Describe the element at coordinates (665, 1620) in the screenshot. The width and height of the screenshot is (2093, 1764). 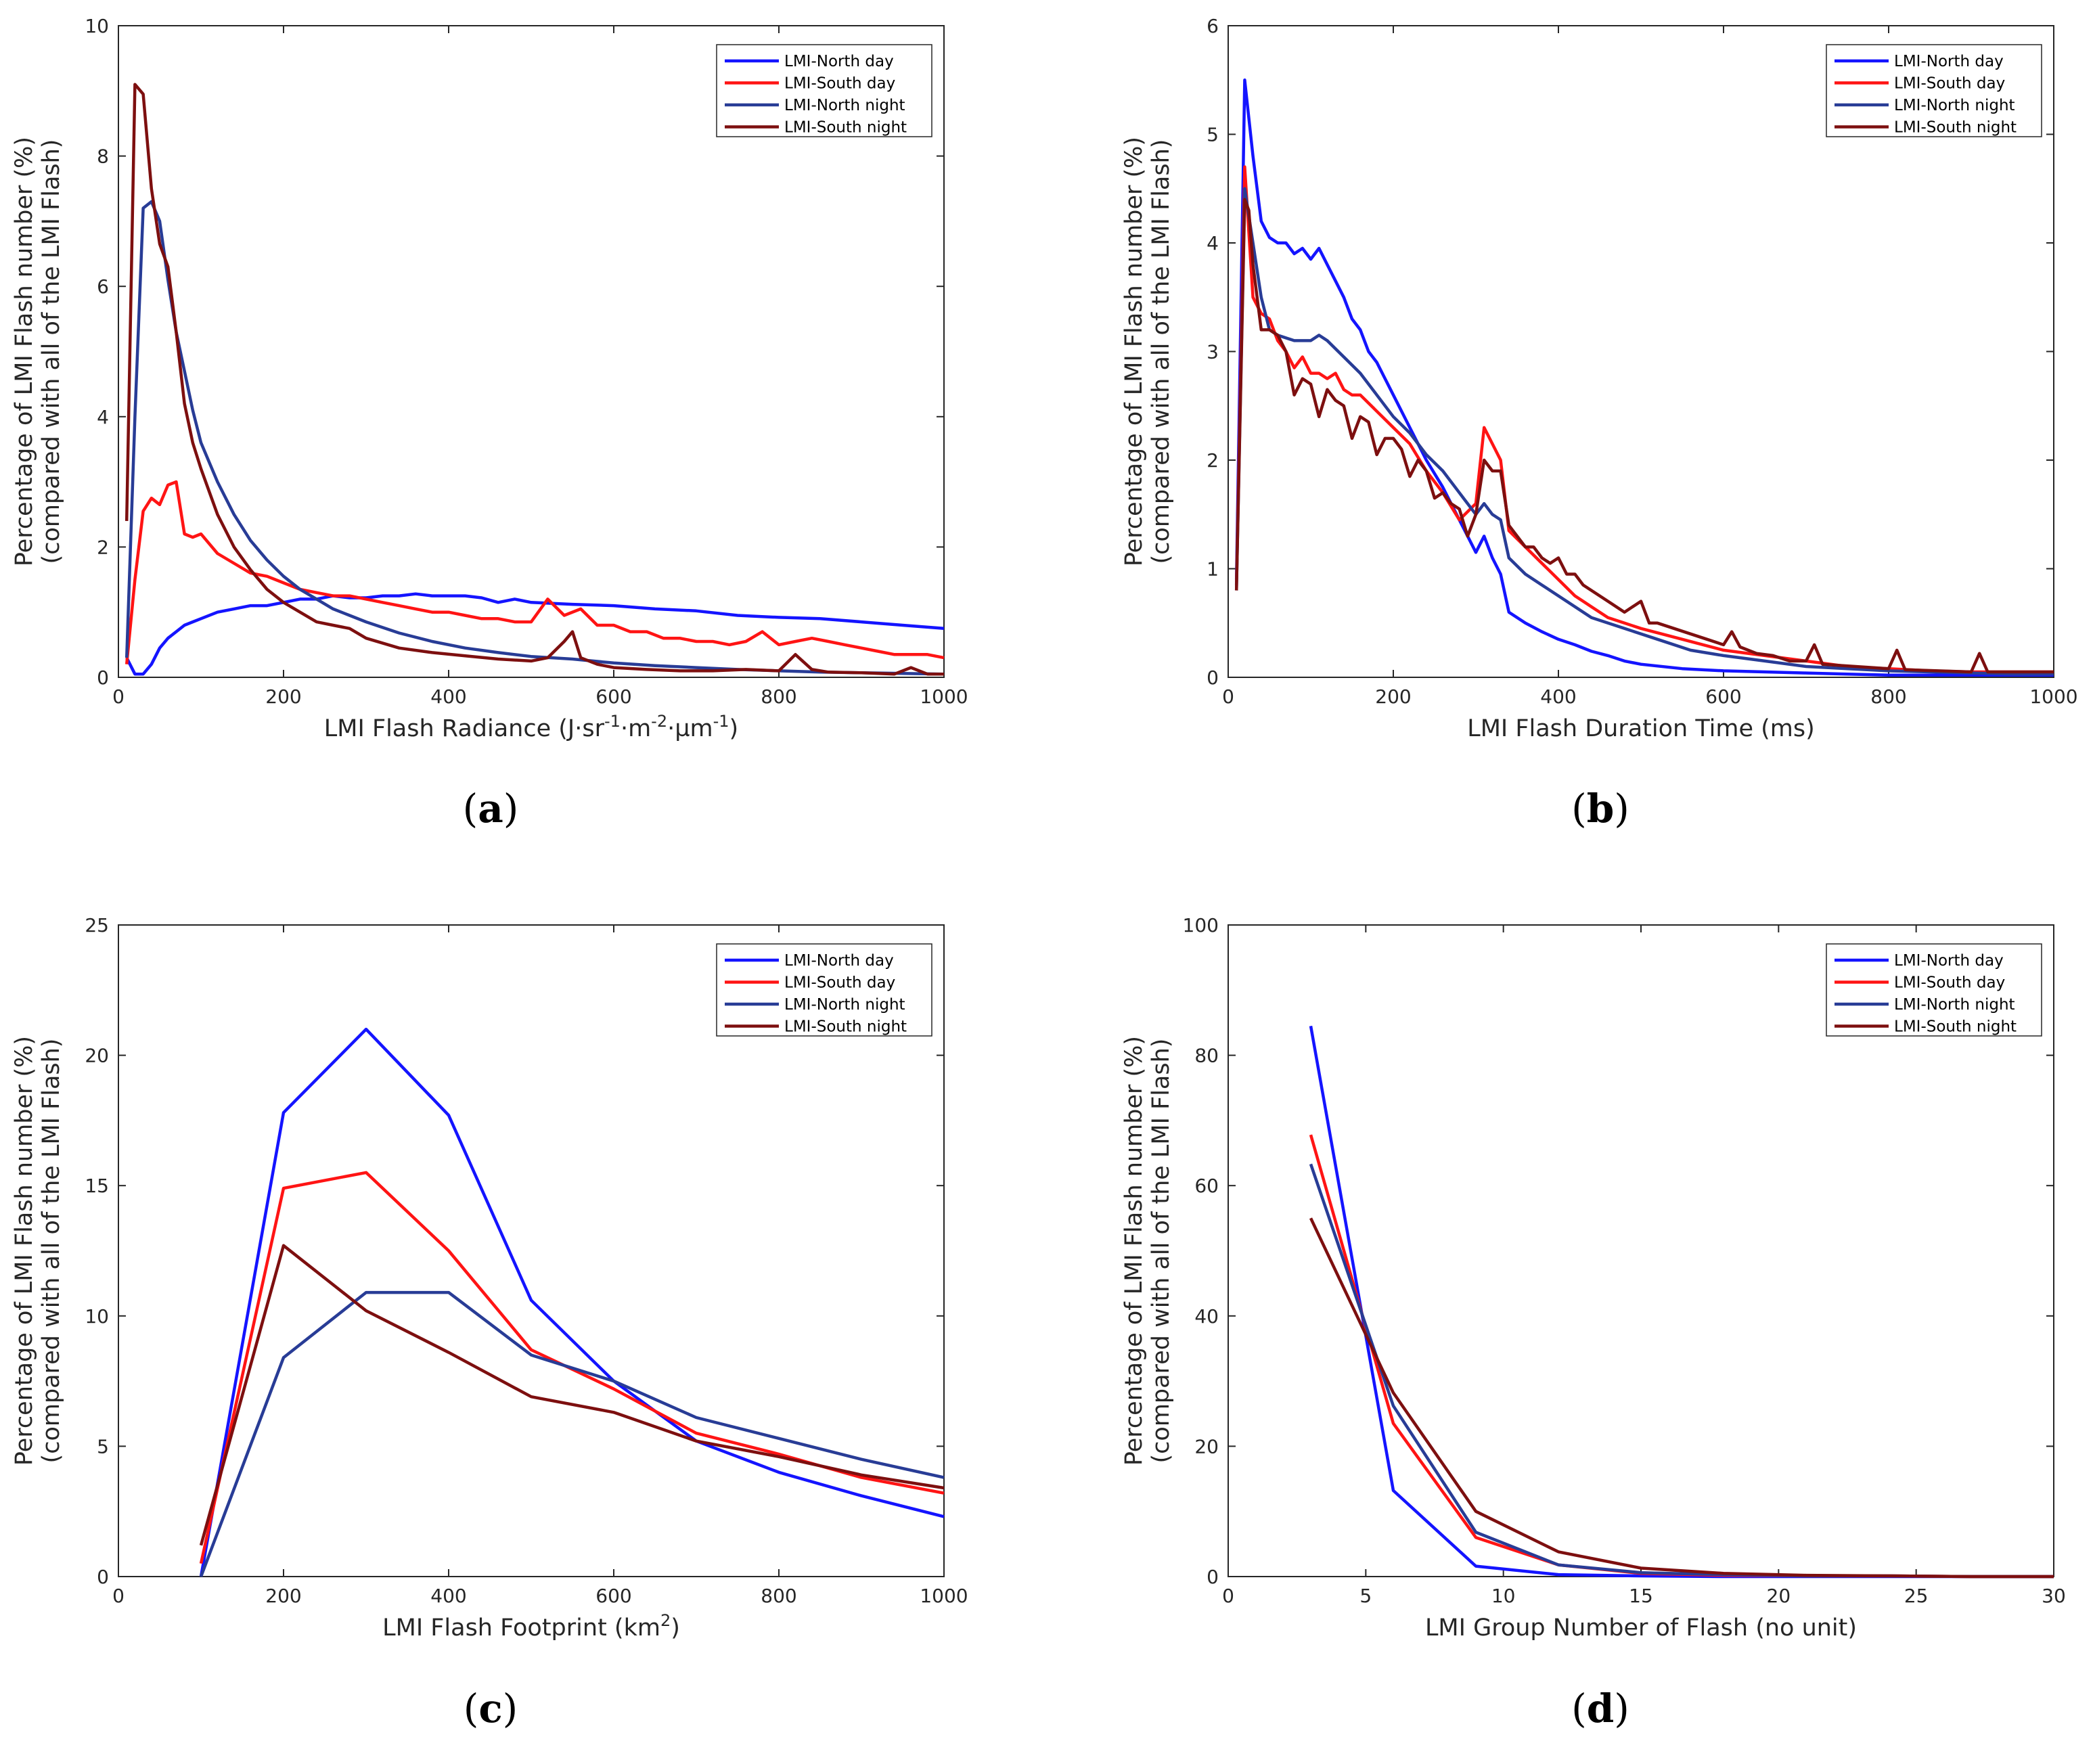
I see `x-axis-label-superscript: 2` at that location.